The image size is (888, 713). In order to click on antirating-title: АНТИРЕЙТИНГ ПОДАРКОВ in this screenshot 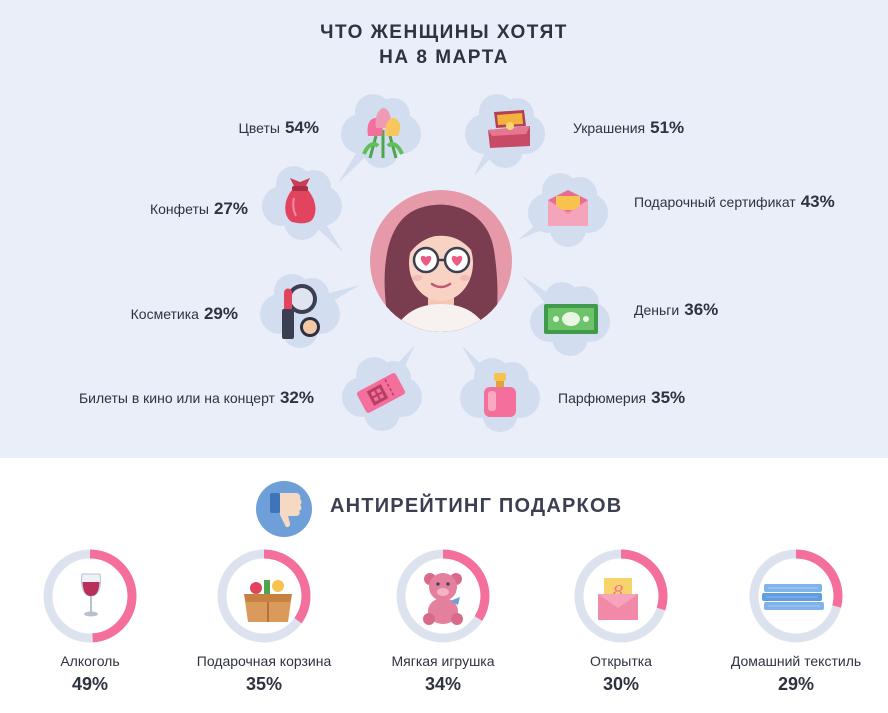, I will do `click(476, 506)`.